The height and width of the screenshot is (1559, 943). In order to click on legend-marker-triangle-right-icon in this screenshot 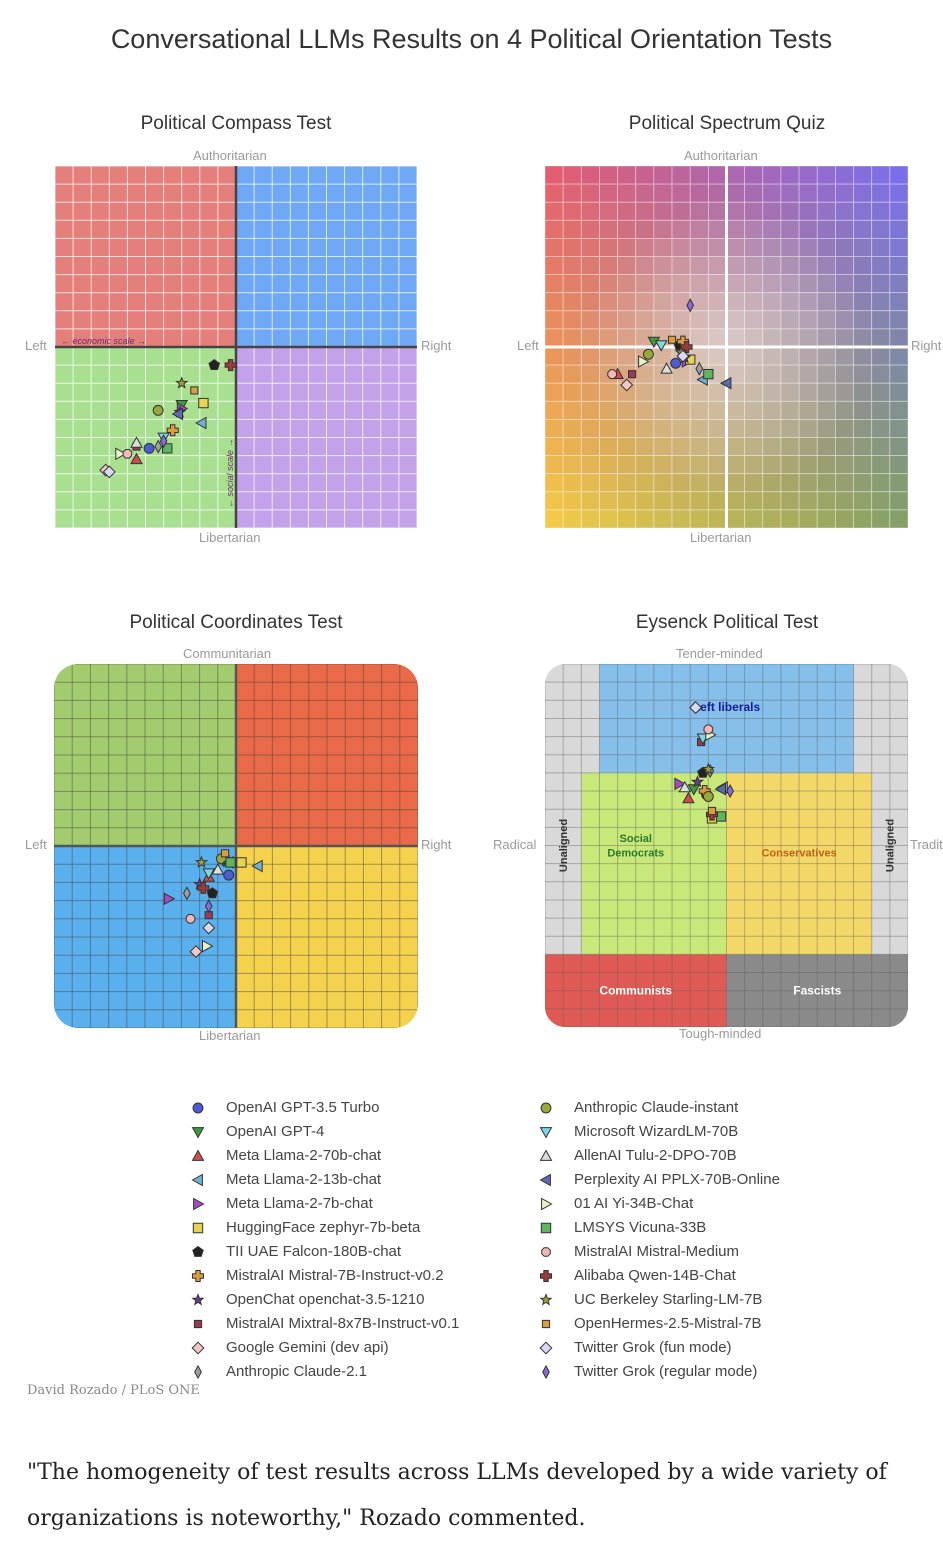, I will do `click(199, 1204)`.